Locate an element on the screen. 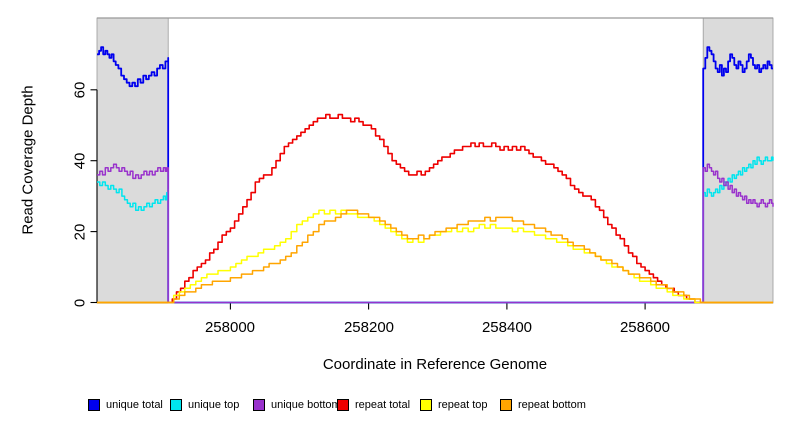 The height and width of the screenshot is (432, 792). shaded-region is located at coordinates (132, 160).